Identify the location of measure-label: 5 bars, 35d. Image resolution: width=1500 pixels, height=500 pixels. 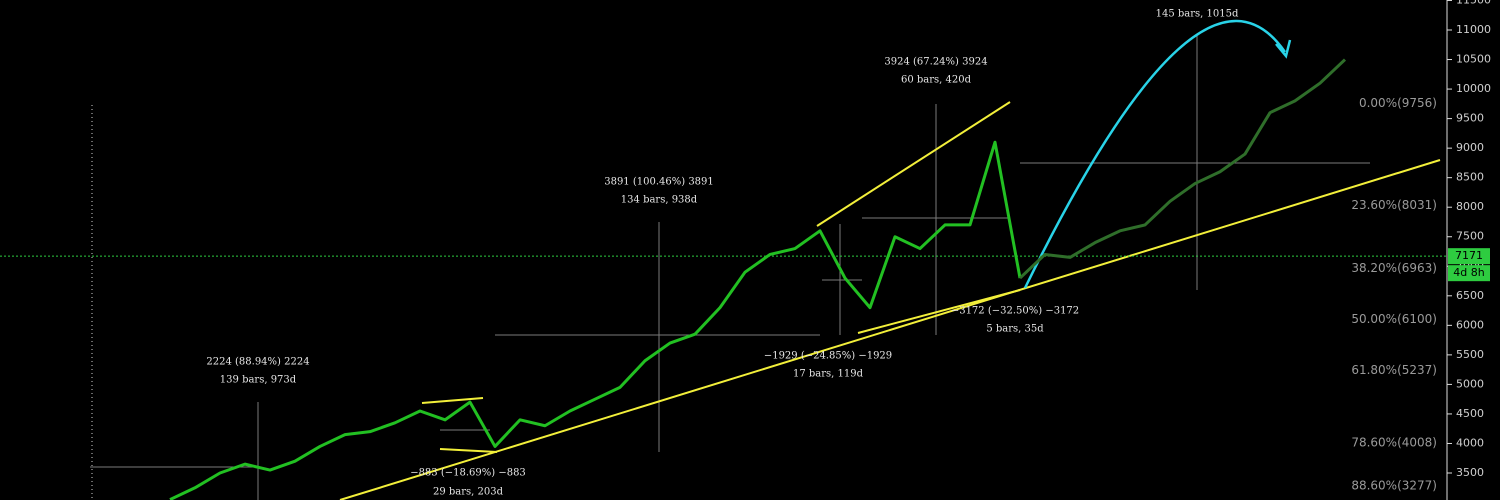
(1015, 329).